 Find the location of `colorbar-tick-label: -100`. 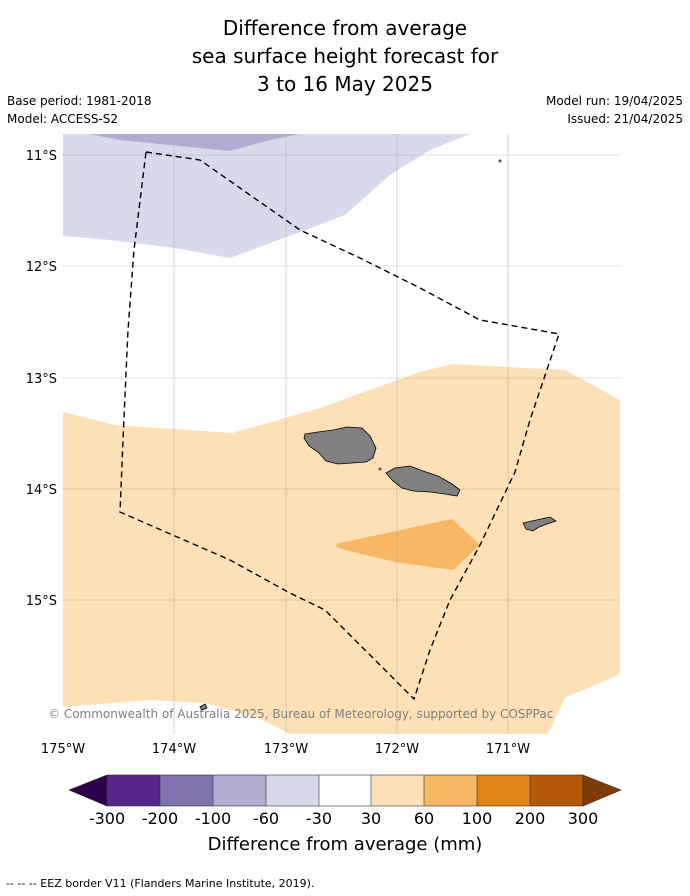

colorbar-tick-label: -100 is located at coordinates (213, 818).